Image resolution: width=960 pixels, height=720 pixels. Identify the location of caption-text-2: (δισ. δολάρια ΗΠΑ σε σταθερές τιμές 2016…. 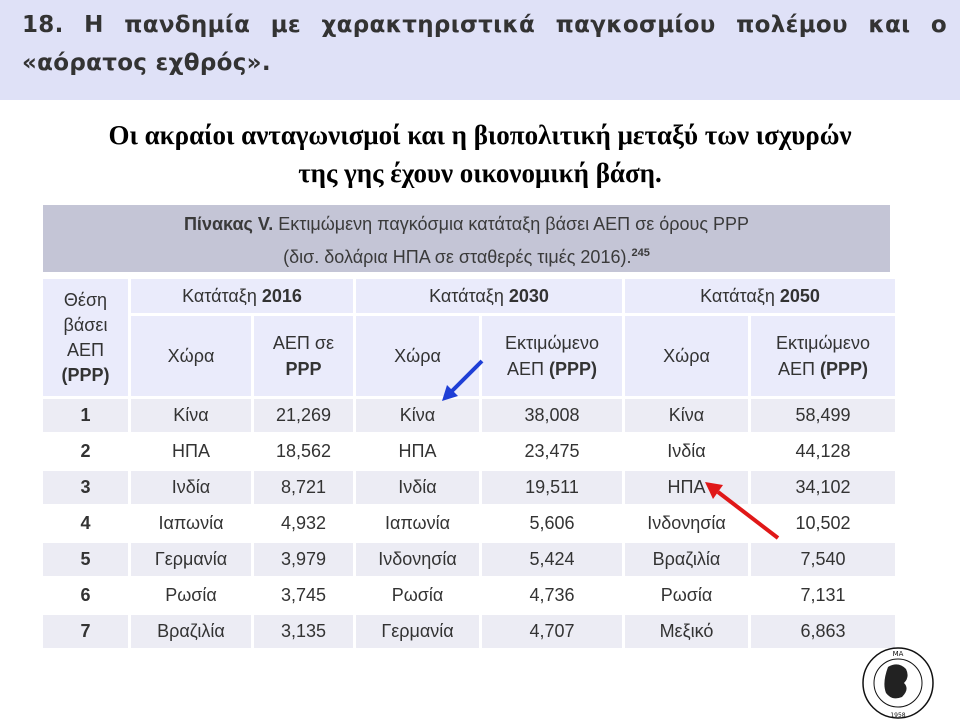
(457, 257).